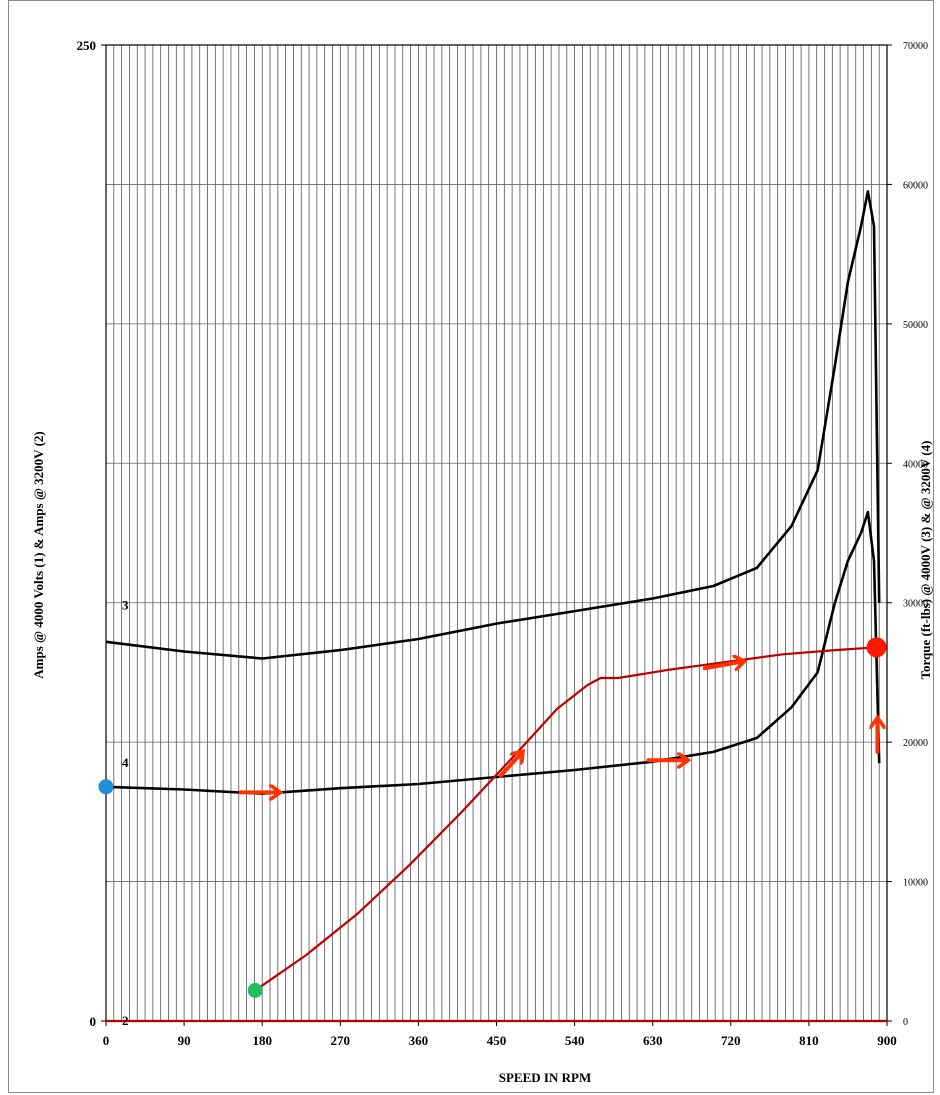 The image size is (940, 1095). What do you see at coordinates (809, 1040) in the screenshot?
I see `x-tick-label: 810` at bounding box center [809, 1040].